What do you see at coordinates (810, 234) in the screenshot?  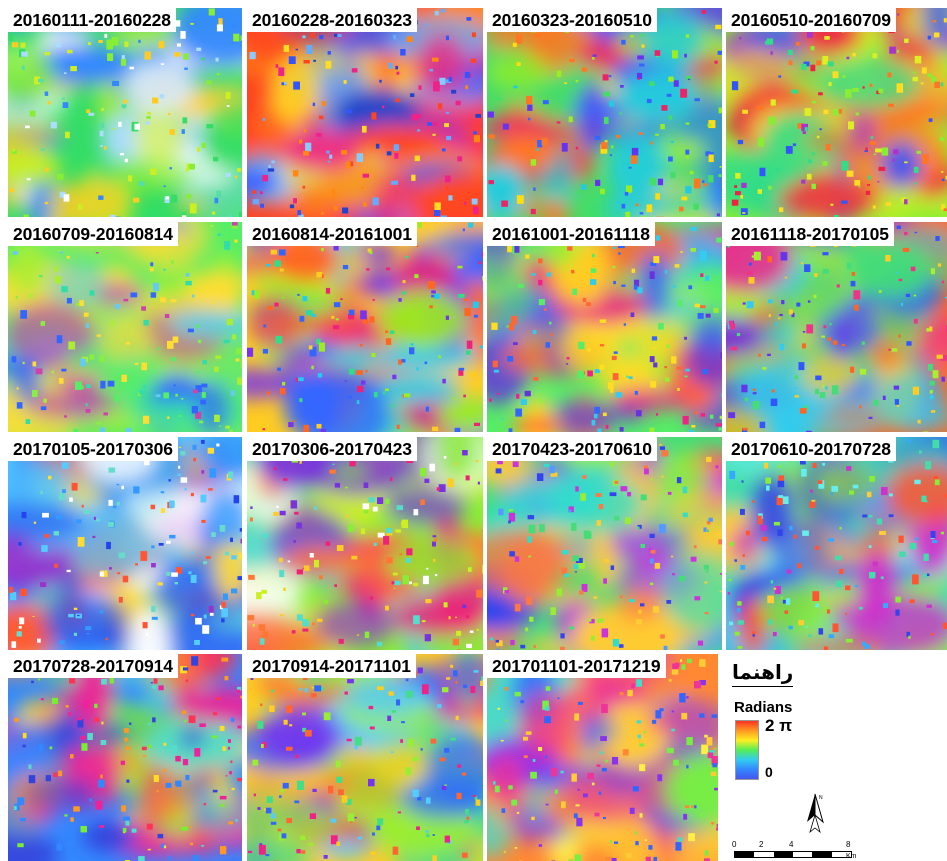 I see `tile-date-label: 20161118-20170105` at bounding box center [810, 234].